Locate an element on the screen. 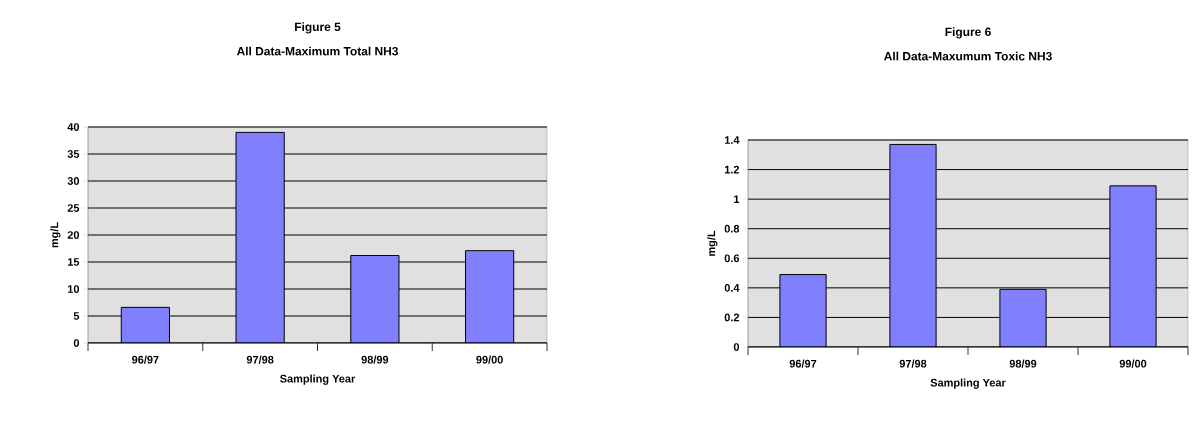 The width and height of the screenshot is (1197, 422). y-tick-label: 15 is located at coordinates (73, 262).